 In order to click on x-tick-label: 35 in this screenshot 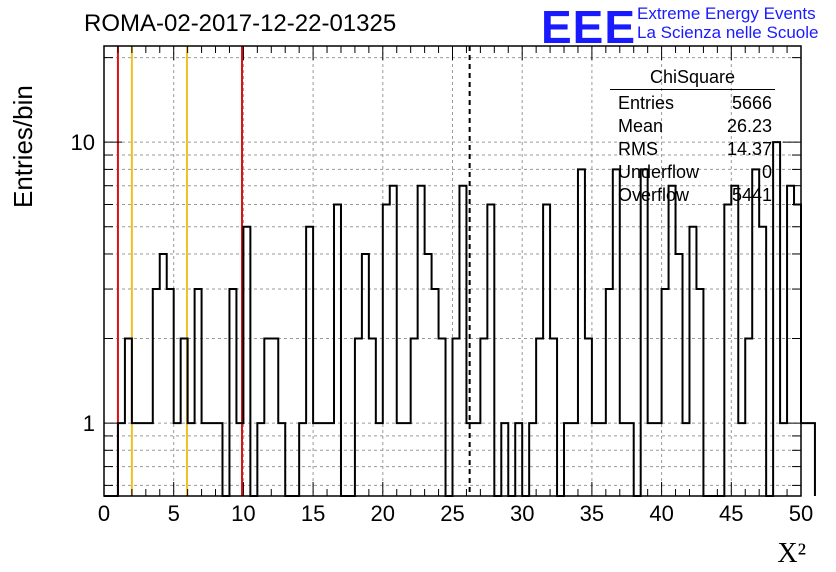, I will do `click(592, 513)`.